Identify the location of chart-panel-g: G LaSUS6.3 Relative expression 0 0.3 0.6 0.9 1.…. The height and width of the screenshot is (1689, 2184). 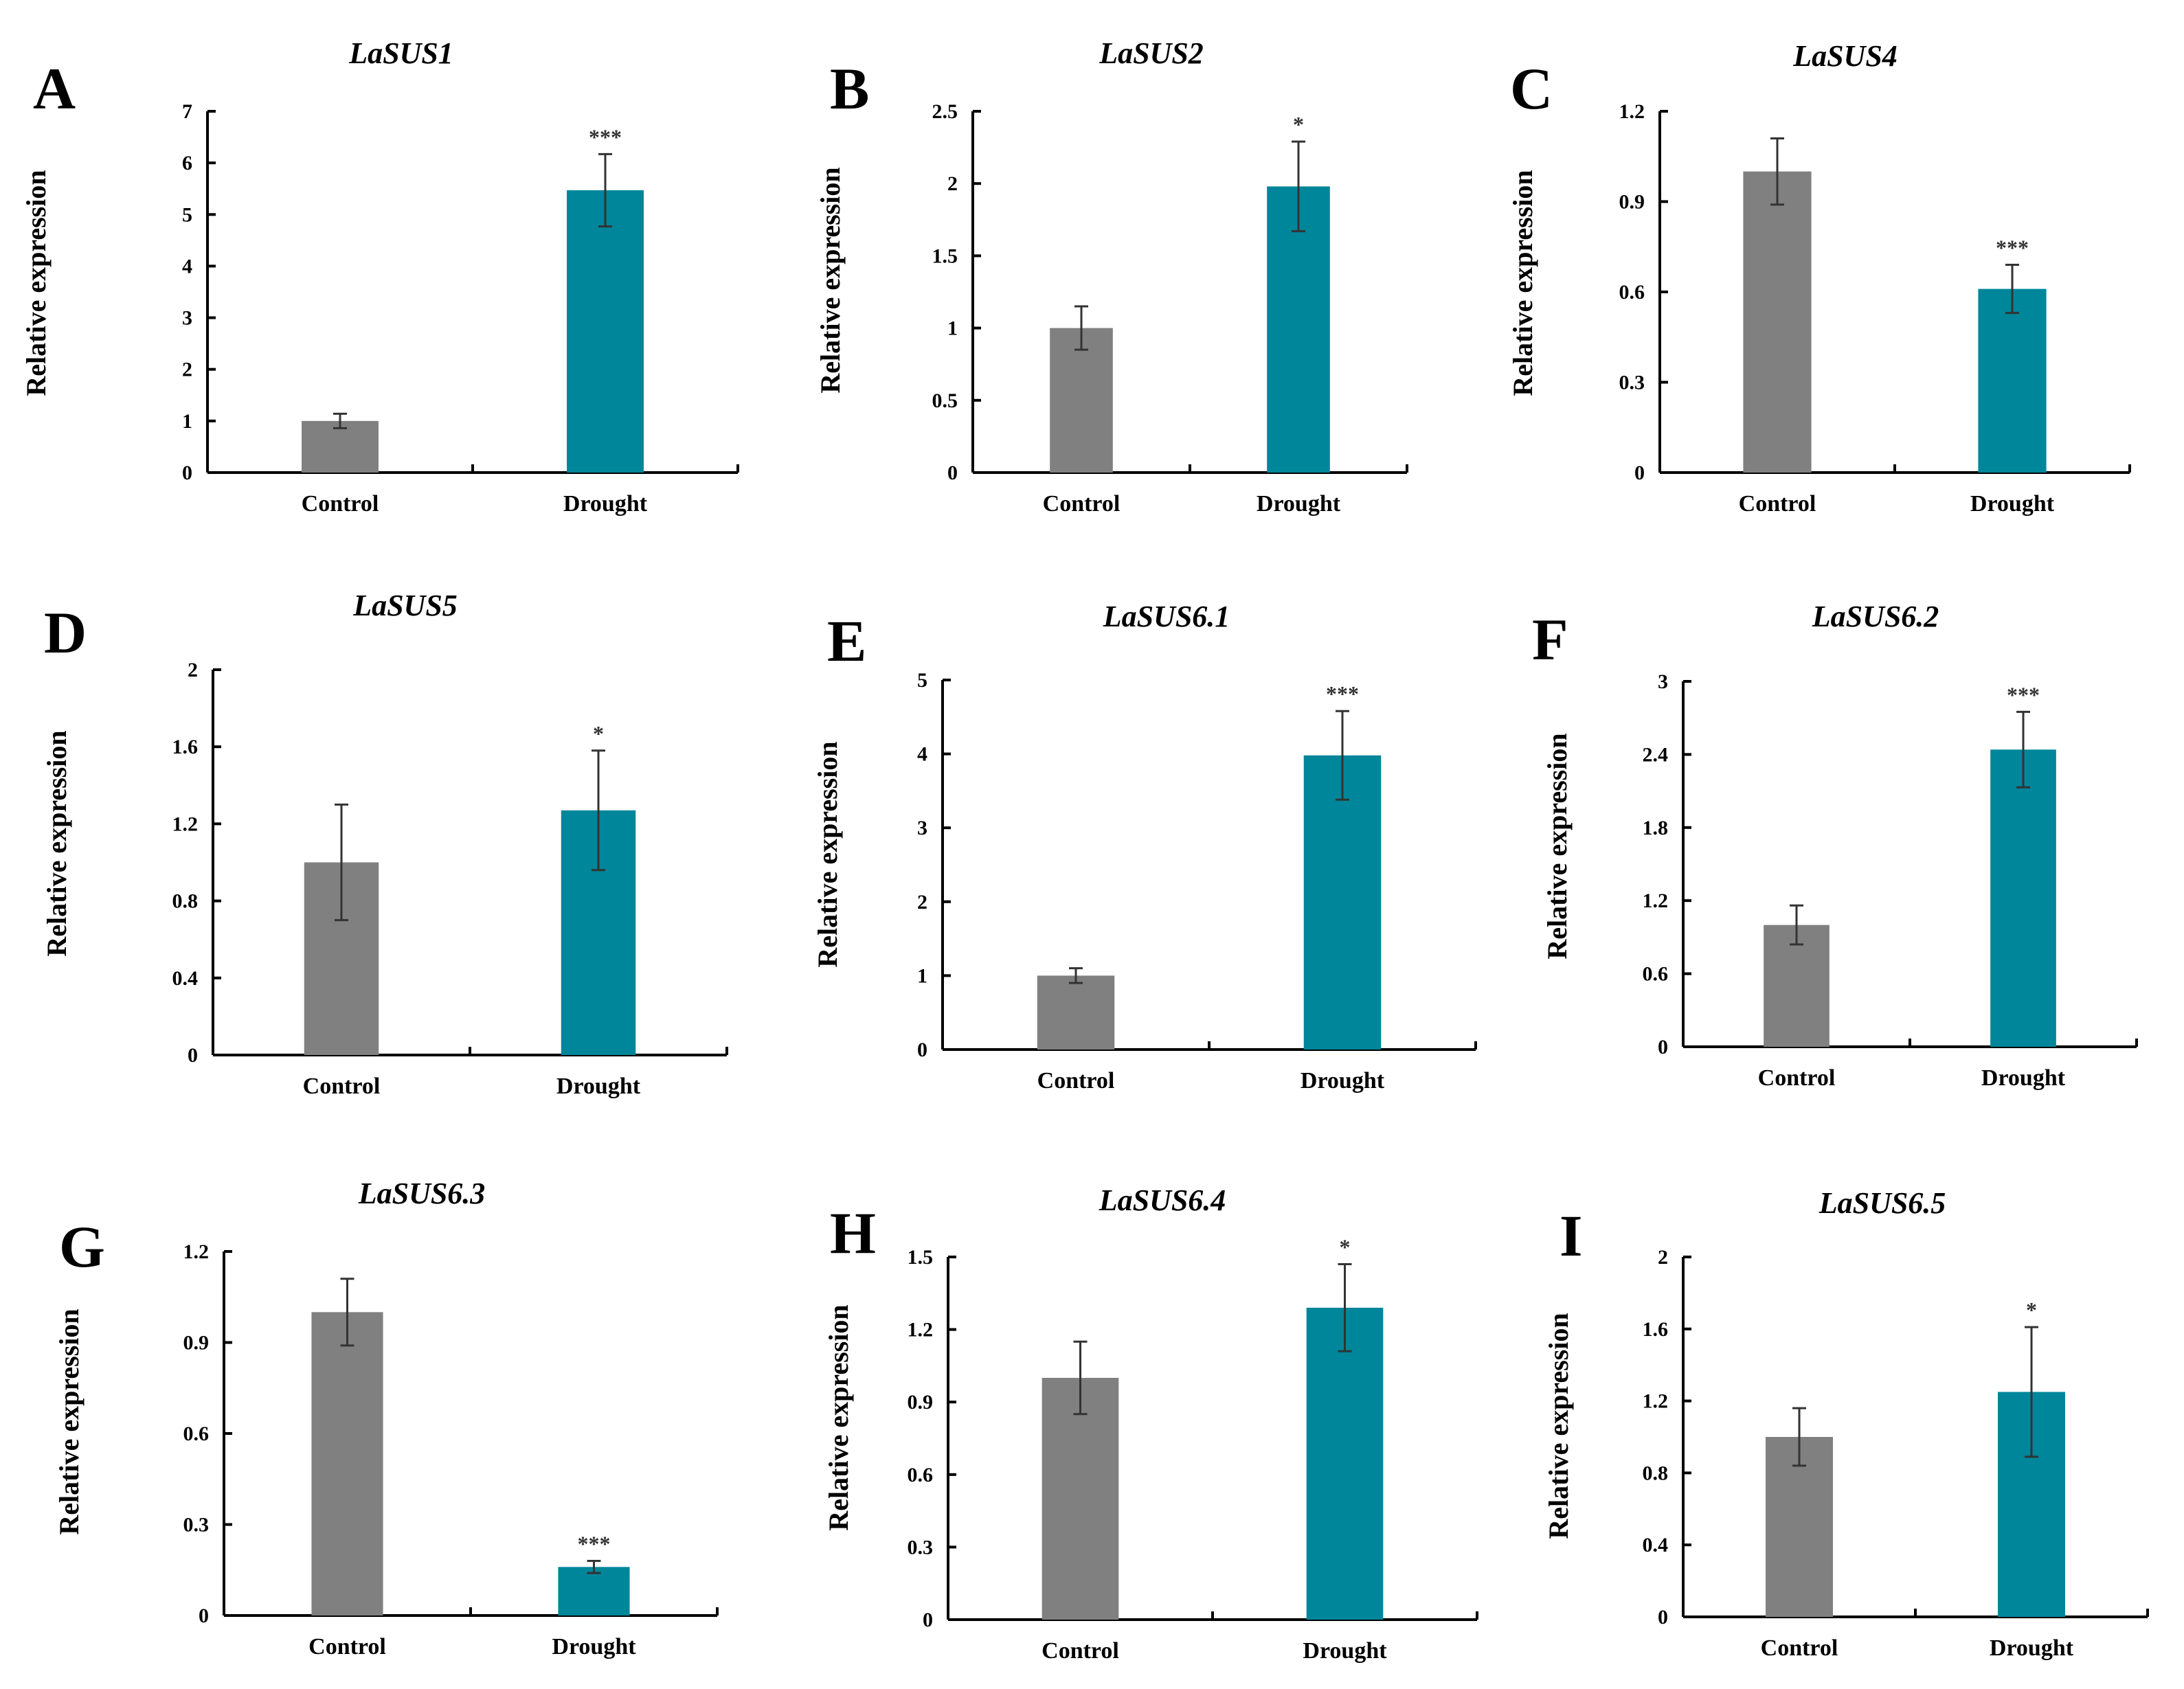
(387, 1418).